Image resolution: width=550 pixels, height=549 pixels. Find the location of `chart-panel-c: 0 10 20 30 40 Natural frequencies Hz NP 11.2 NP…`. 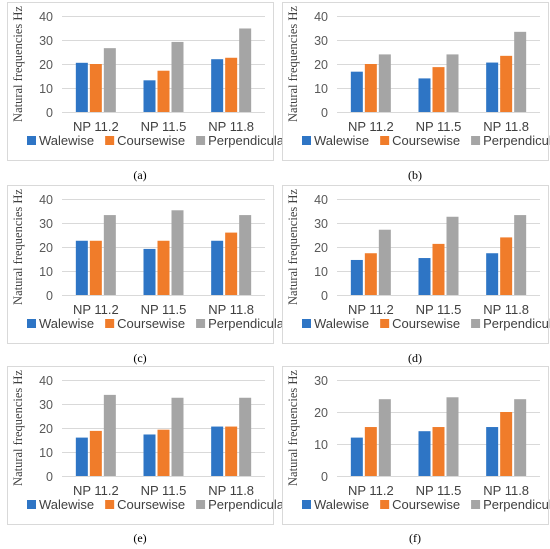

chart-panel-c: 0 10 20 30 40 Natural frequencies Hz NP 11.2 NP… is located at coordinates (148, 264).